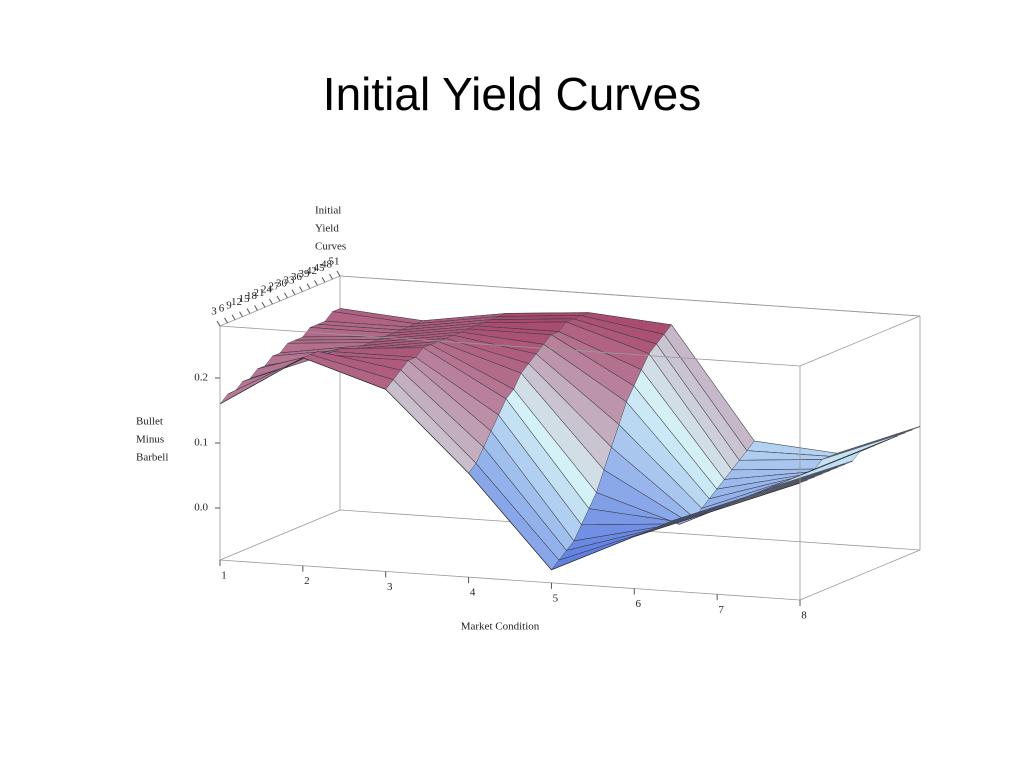 The image size is (1024, 768). I want to click on y-tick-label: 39, so click(305, 274).